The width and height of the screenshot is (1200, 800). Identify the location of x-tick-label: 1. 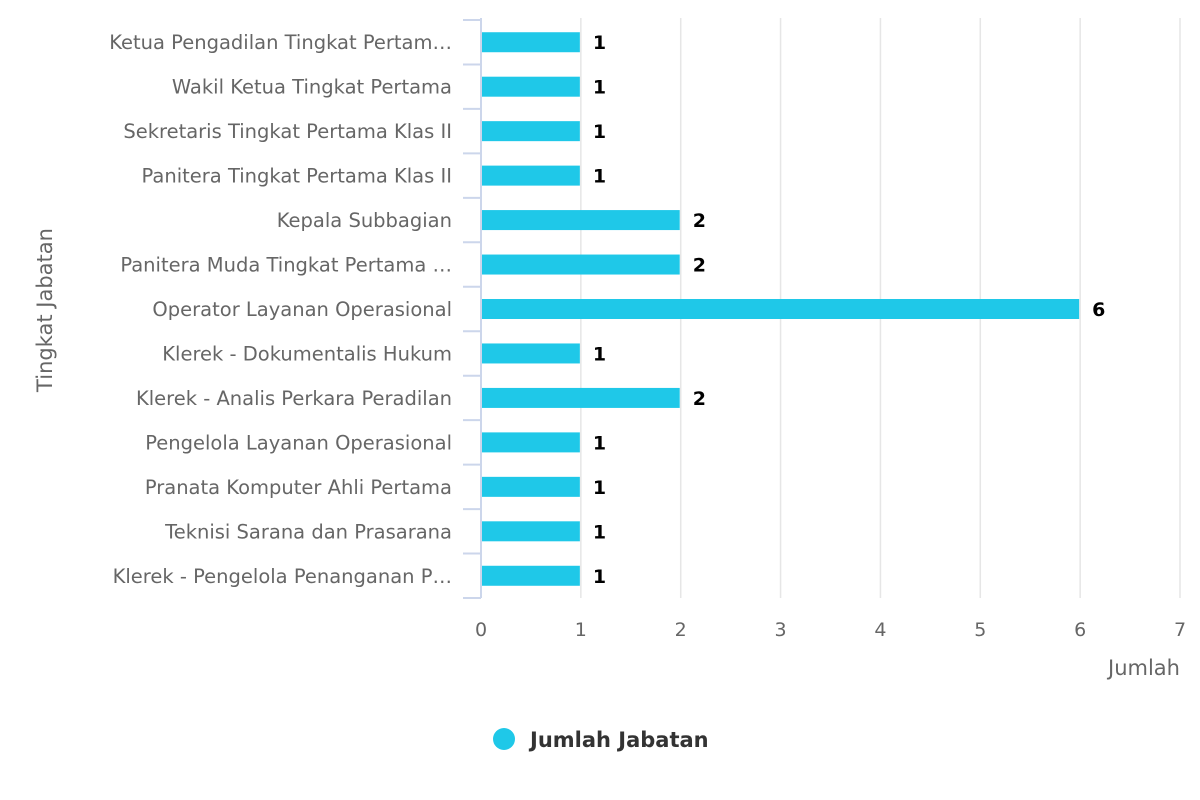
(581, 630).